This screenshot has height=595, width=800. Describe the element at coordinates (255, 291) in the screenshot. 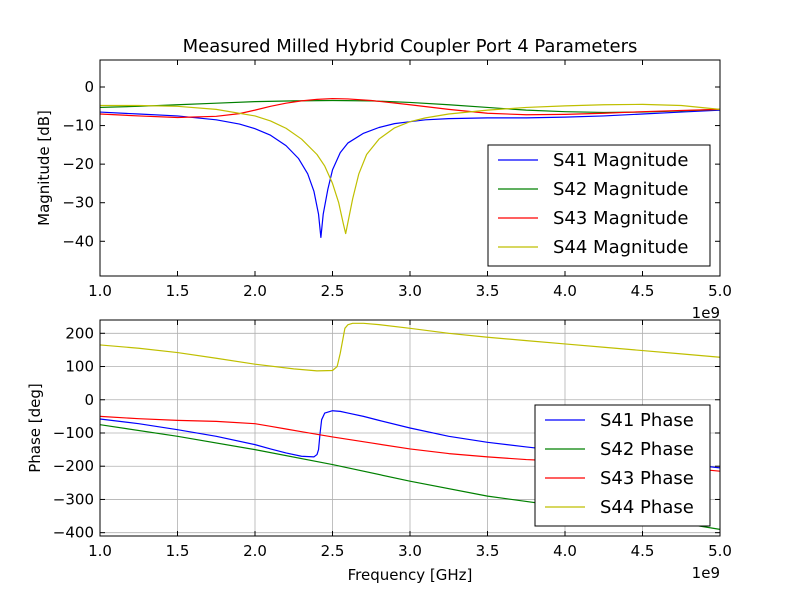

I see `magnitude-xtick-label: 2.0` at that location.